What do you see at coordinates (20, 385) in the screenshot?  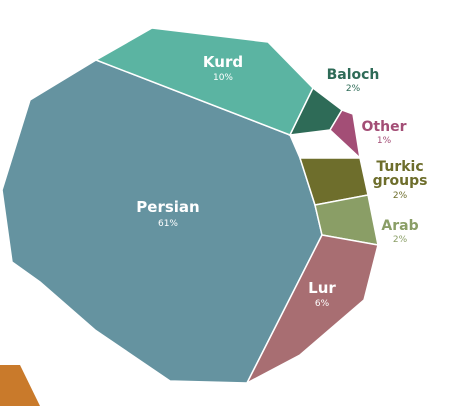 I see `corner-accent-shape` at bounding box center [20, 385].